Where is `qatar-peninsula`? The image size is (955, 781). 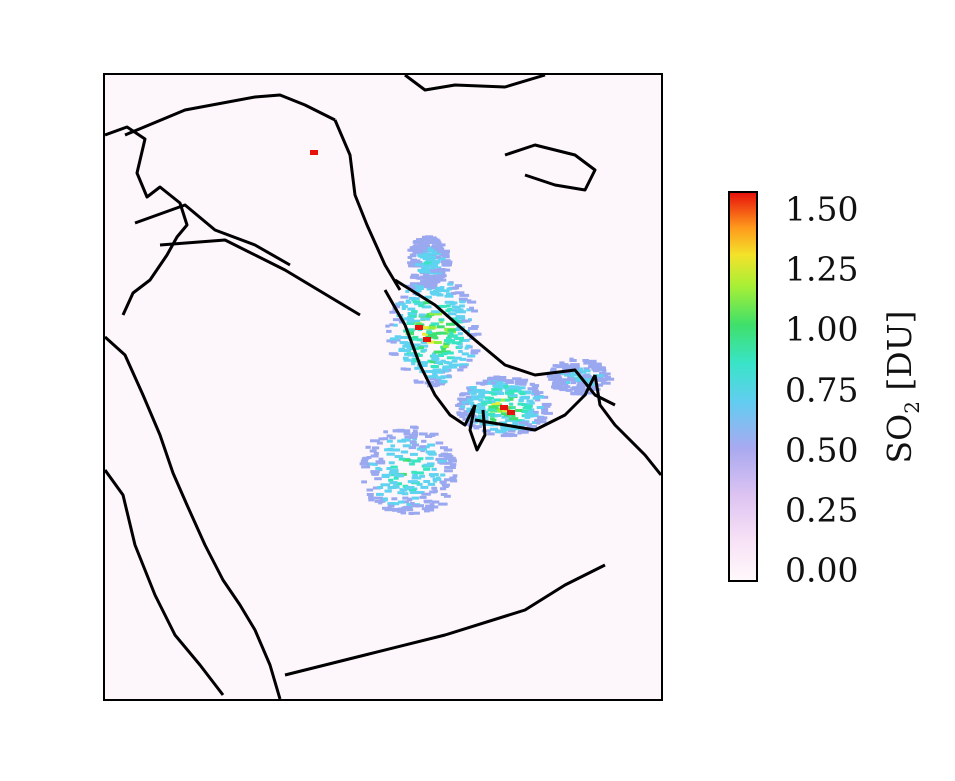
qatar-peninsula is located at coordinates (477, 428).